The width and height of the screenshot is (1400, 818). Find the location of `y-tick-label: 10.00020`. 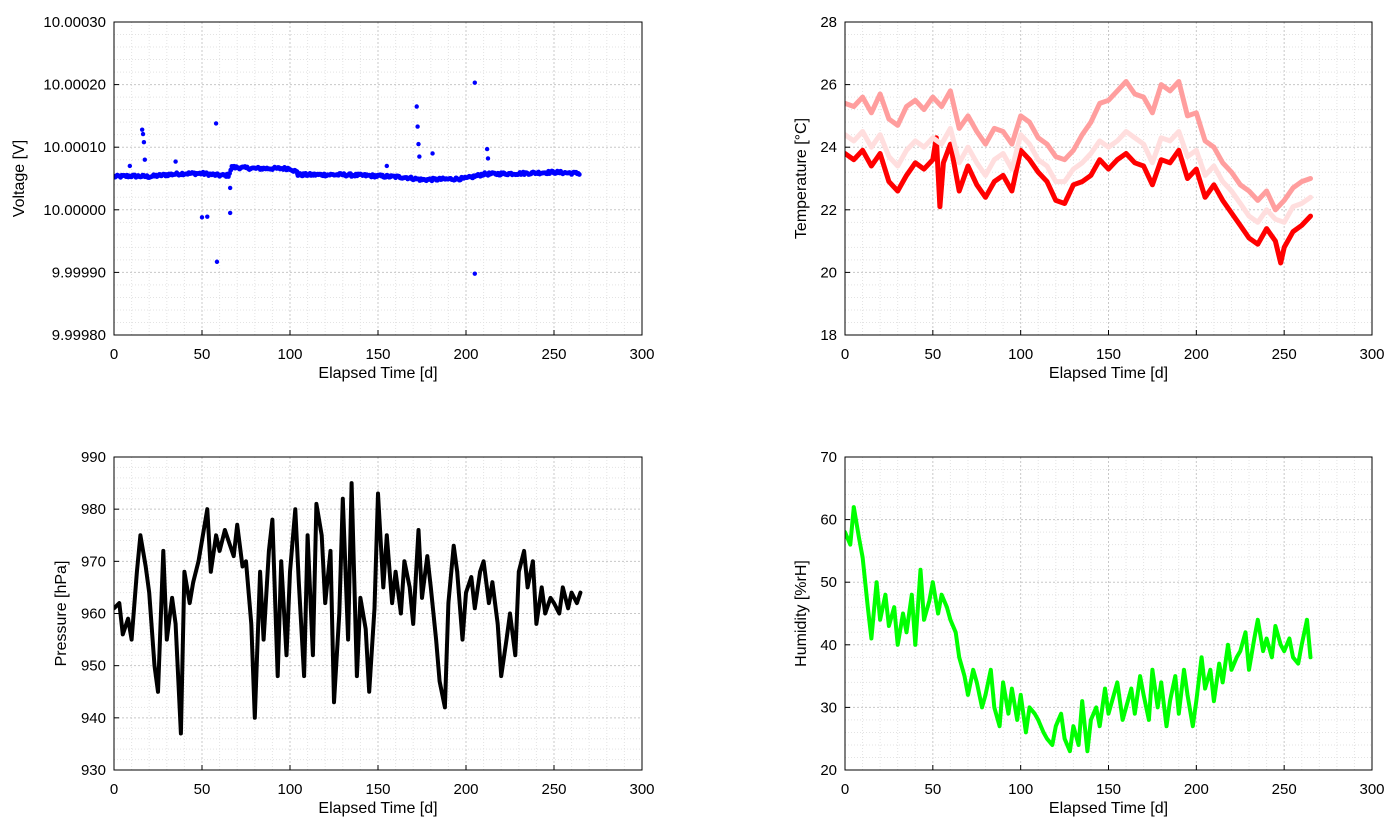

y-tick-label: 10.00020 is located at coordinates (74, 85).